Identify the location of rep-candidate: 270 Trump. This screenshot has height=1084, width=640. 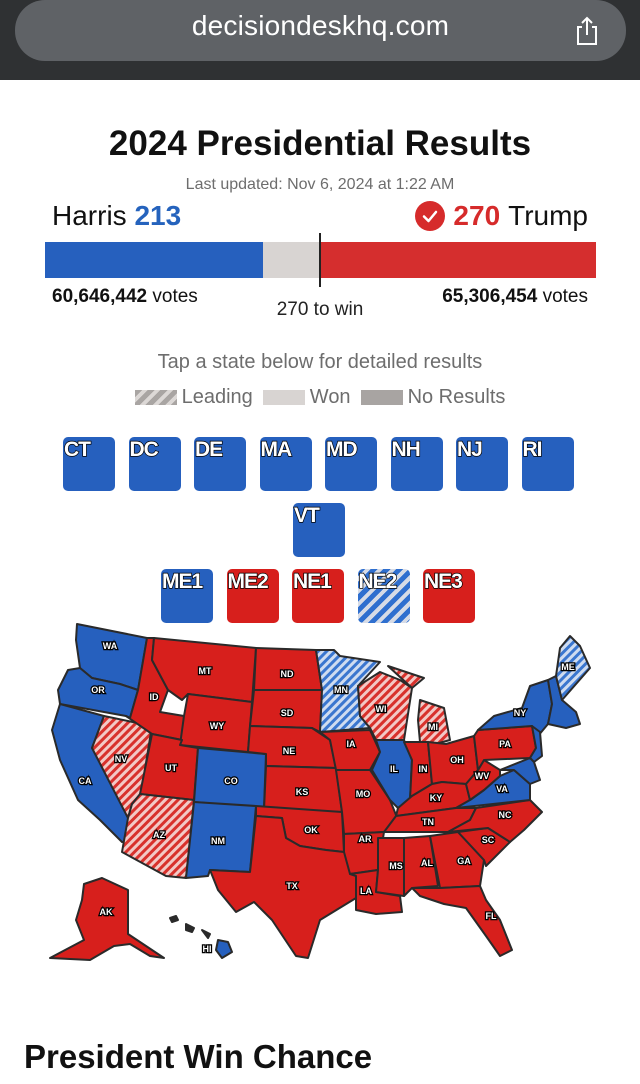
(501, 216).